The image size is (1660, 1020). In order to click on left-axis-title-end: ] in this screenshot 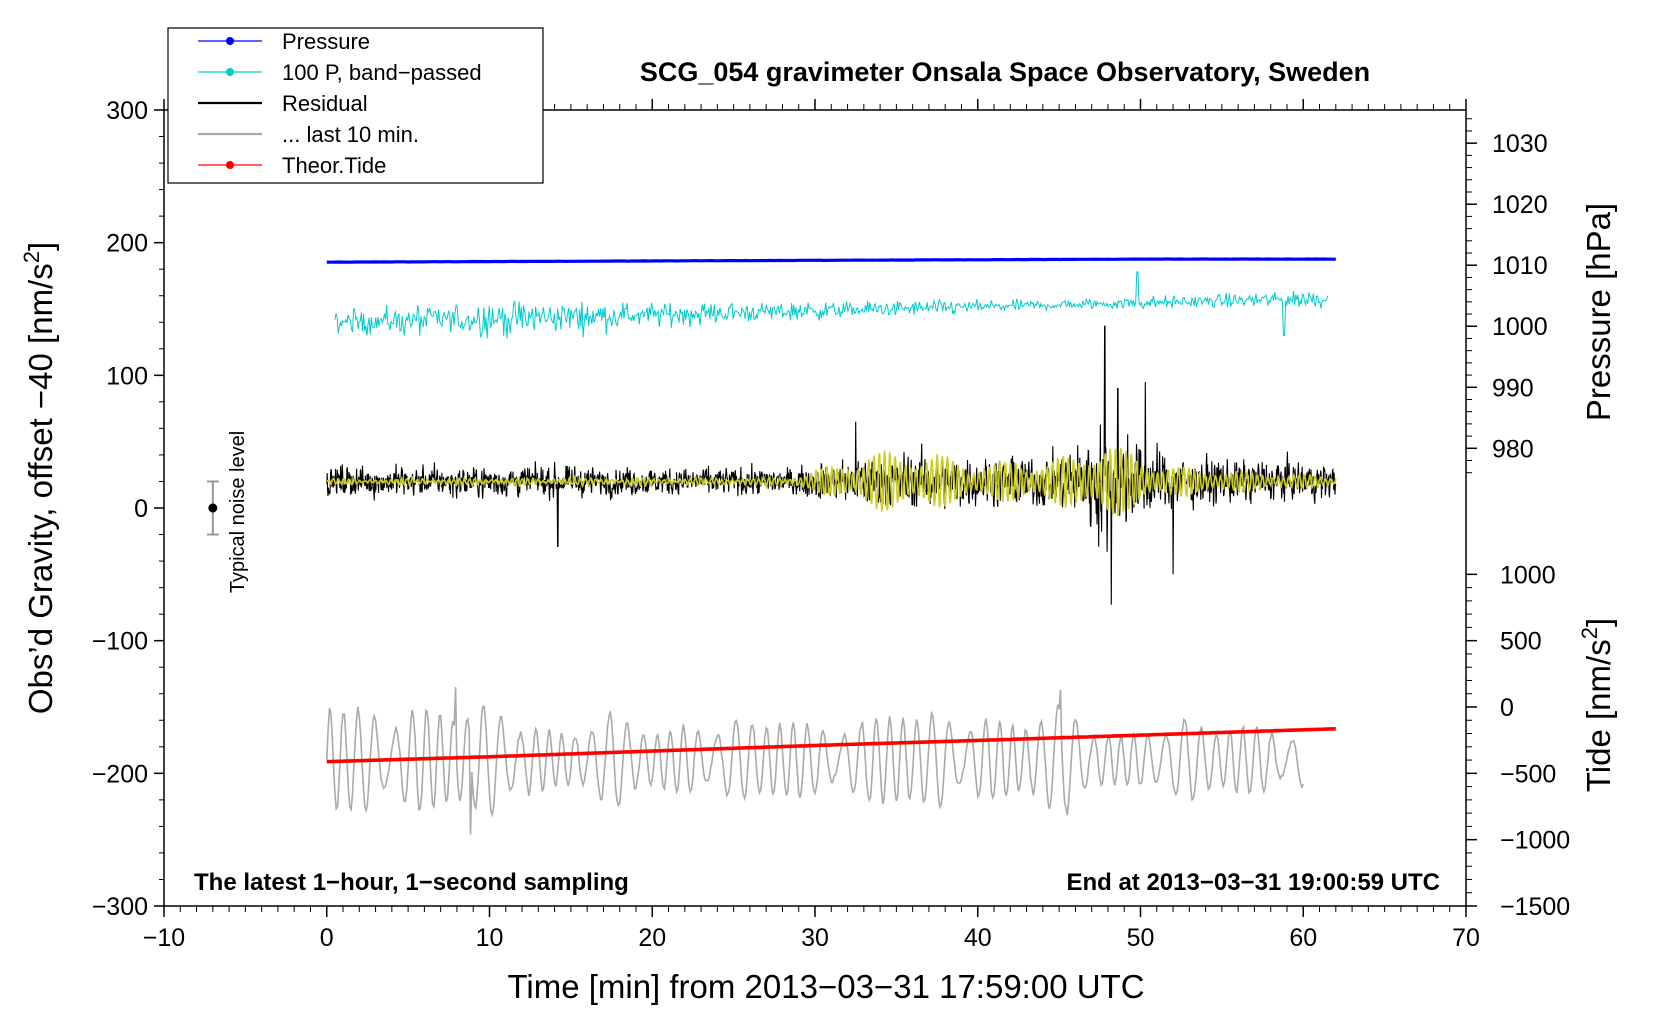, I will do `click(40, 246)`.